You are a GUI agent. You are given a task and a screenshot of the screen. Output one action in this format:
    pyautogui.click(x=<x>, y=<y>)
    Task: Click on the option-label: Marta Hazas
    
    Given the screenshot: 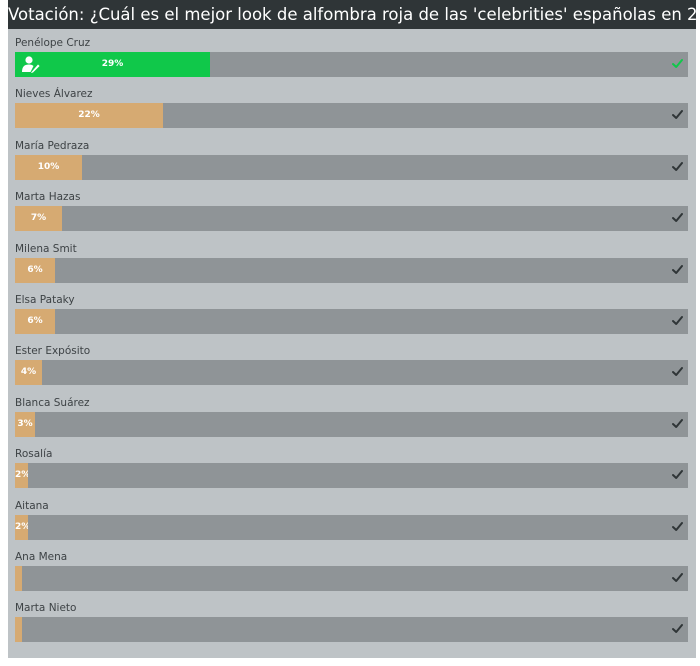 What is the action you would take?
    pyautogui.click(x=48, y=197)
    